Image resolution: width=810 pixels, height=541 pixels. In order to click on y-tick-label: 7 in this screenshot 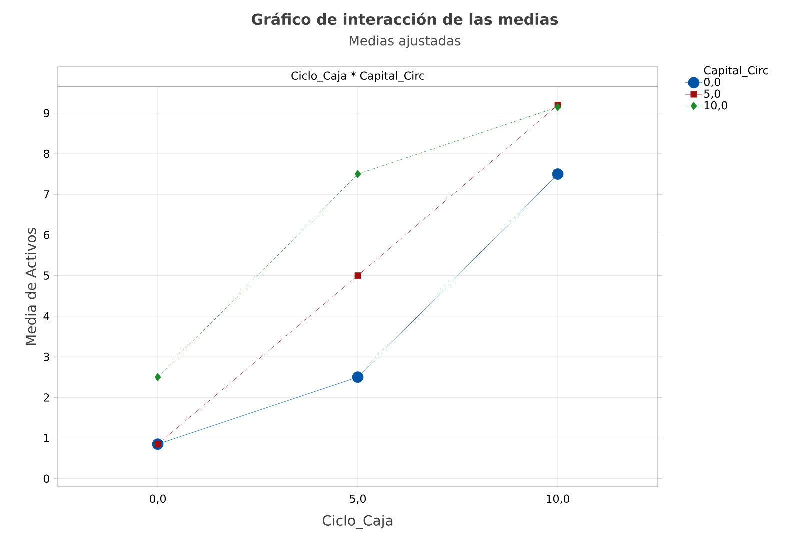, I will do `click(47, 194)`.